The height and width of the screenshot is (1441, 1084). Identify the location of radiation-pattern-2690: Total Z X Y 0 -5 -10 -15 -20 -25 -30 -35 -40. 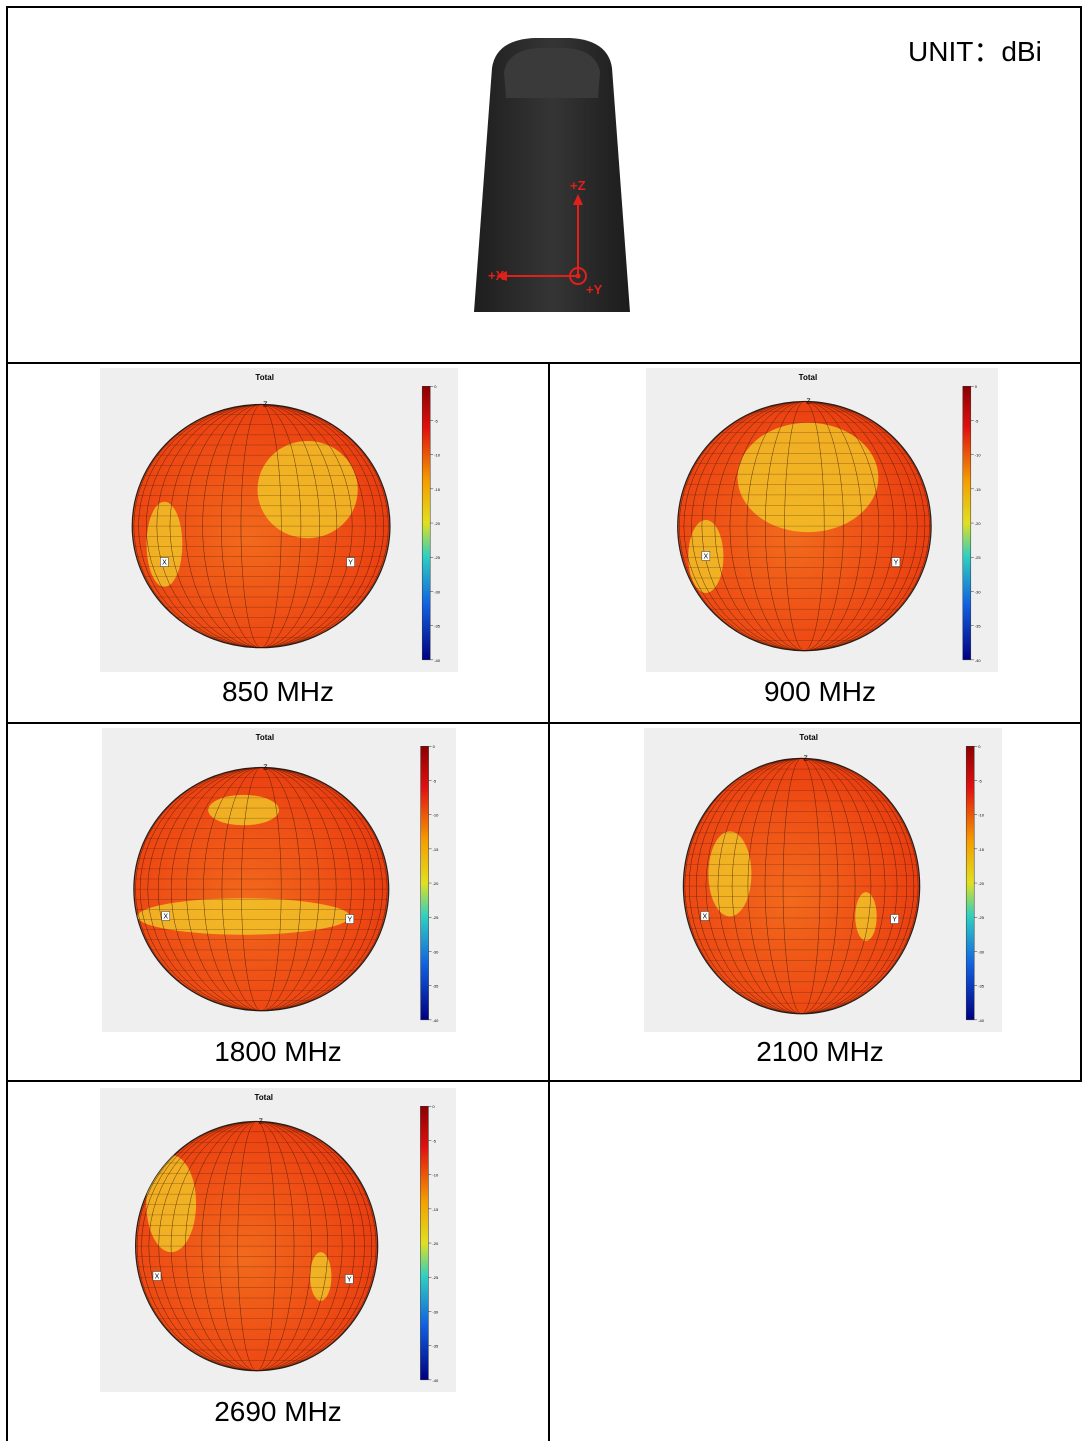
(278, 1240).